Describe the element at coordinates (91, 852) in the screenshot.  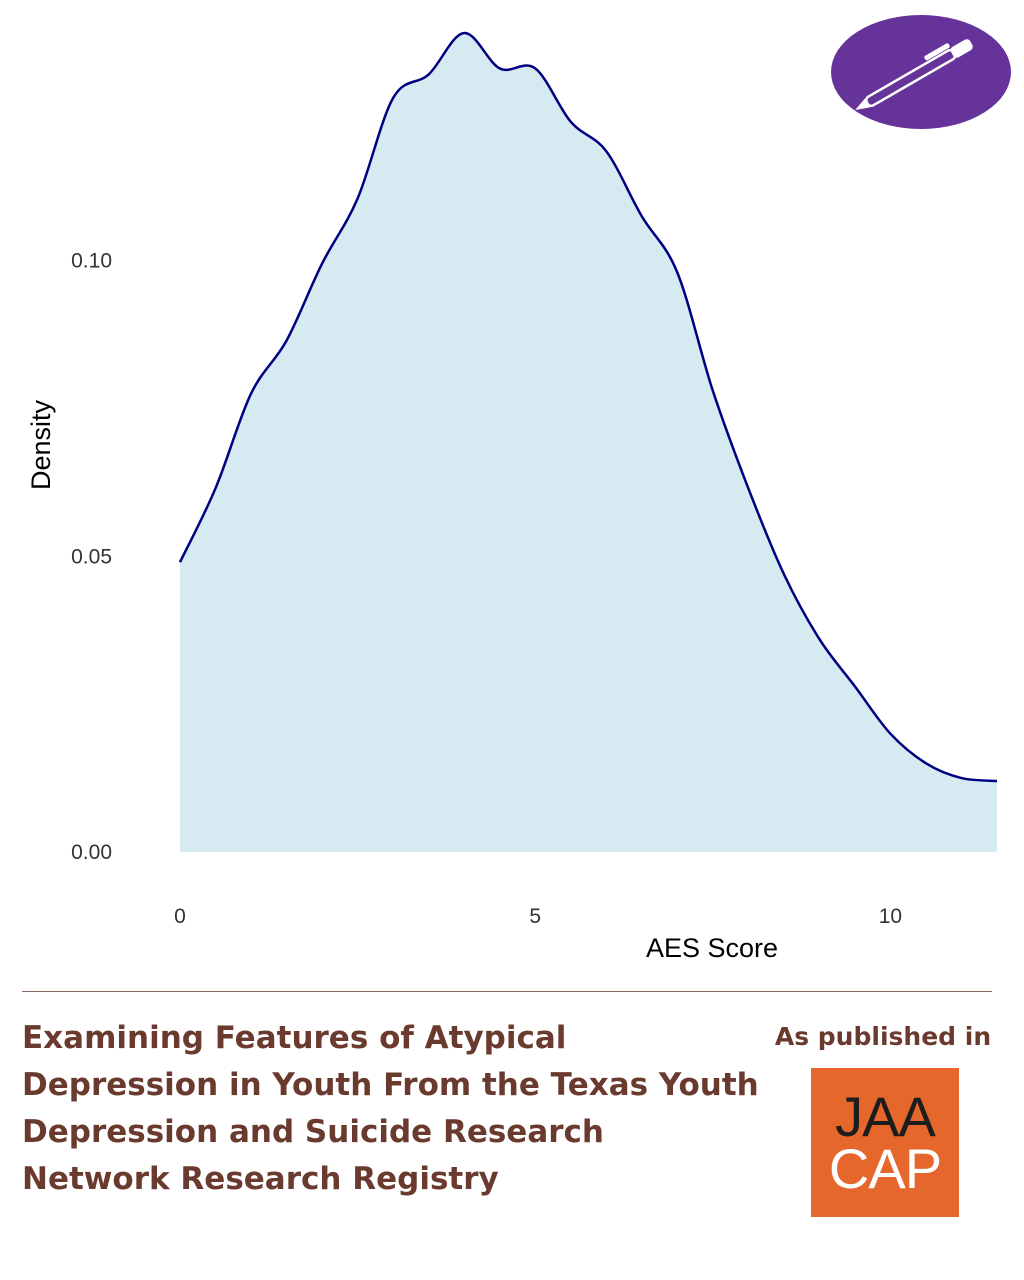
I see `y-tick-label: 0.00` at that location.